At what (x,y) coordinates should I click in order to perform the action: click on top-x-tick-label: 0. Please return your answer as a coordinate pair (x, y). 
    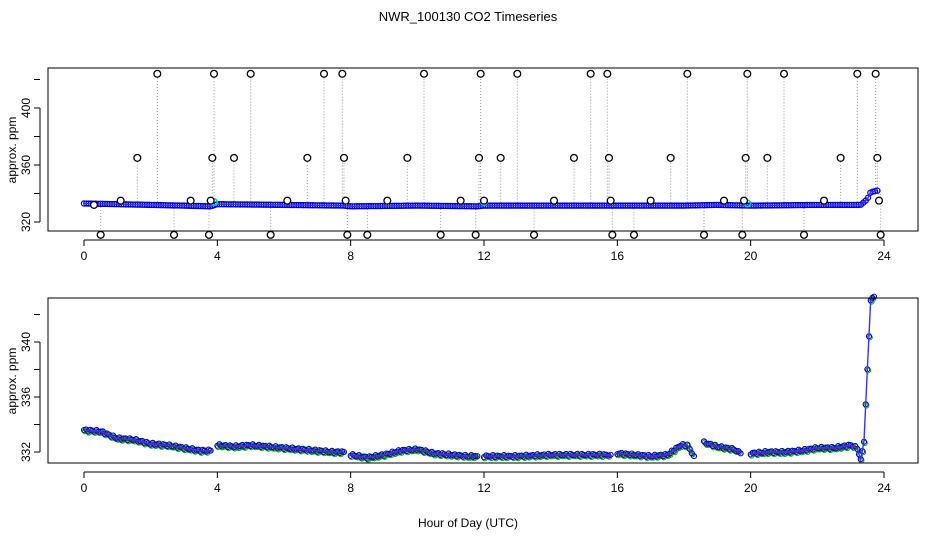
    Looking at the image, I should click on (84, 256).